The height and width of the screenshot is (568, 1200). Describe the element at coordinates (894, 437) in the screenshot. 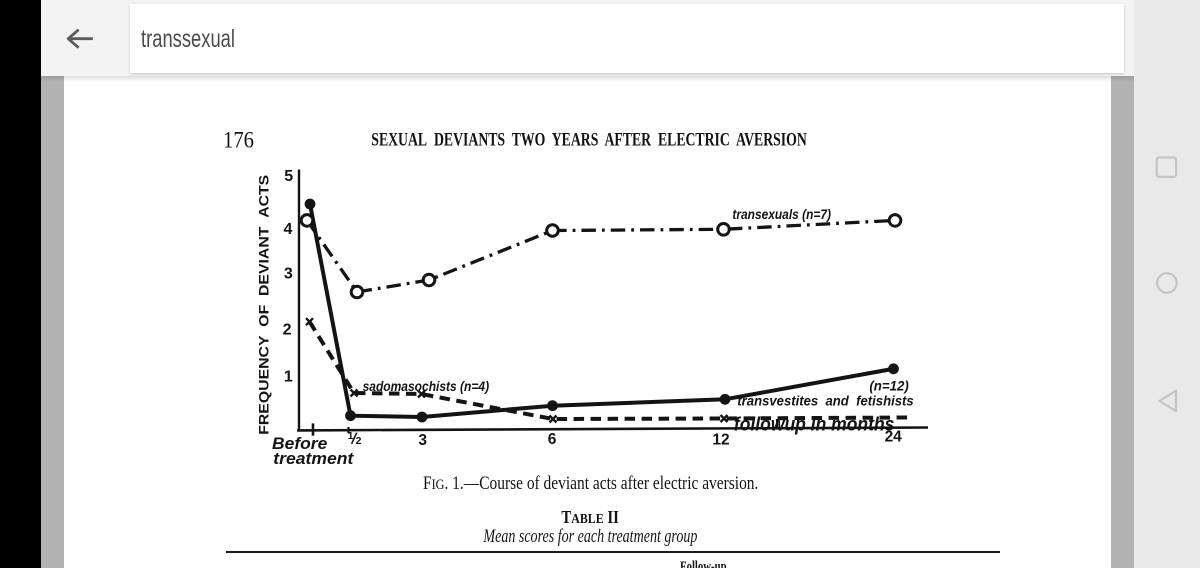

I see `svg-text: 24` at that location.